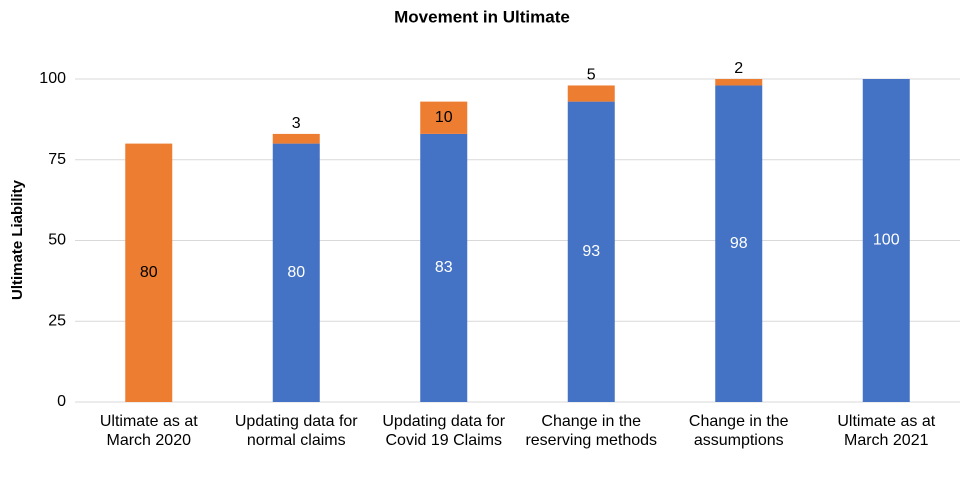  Describe the element at coordinates (738, 68) in the screenshot. I see `data-label: 2` at that location.